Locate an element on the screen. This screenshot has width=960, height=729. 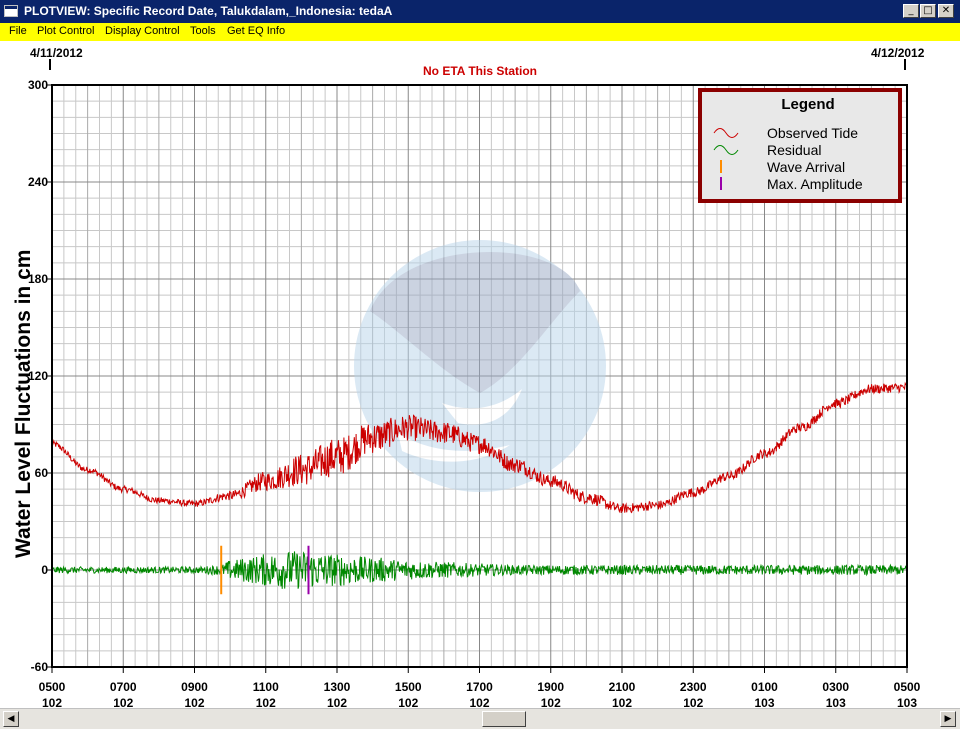
x-tick-time-label: 1100 is located at coordinates (266, 687).